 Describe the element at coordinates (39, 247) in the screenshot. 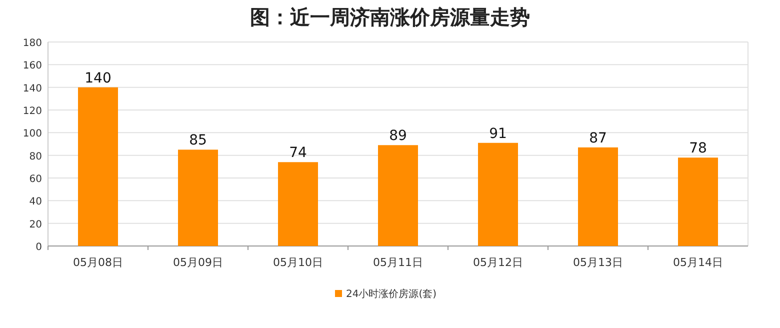

I see `y-tick-label: 0` at that location.